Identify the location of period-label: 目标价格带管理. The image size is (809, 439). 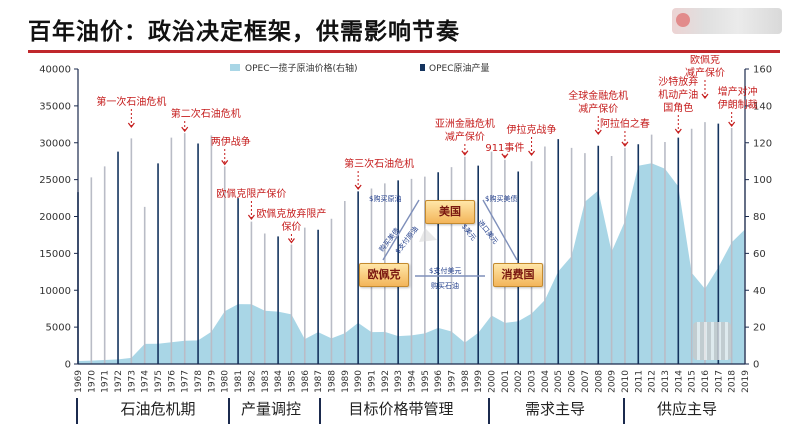
(401, 409).